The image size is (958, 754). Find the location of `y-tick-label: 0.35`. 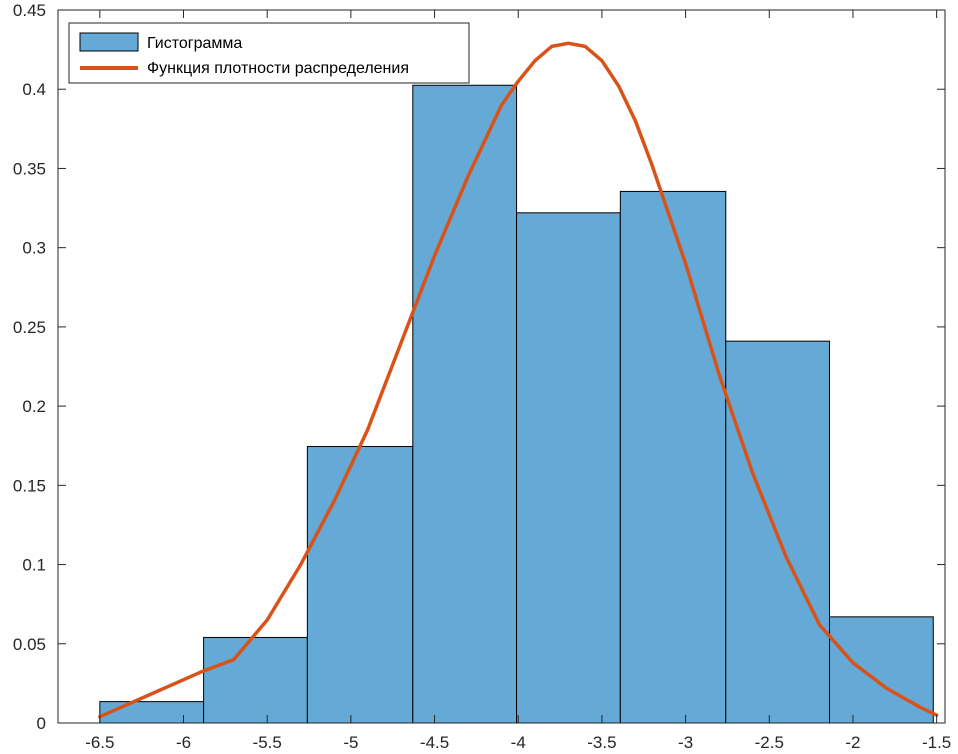

y-tick-label: 0.35 is located at coordinates (29, 168).